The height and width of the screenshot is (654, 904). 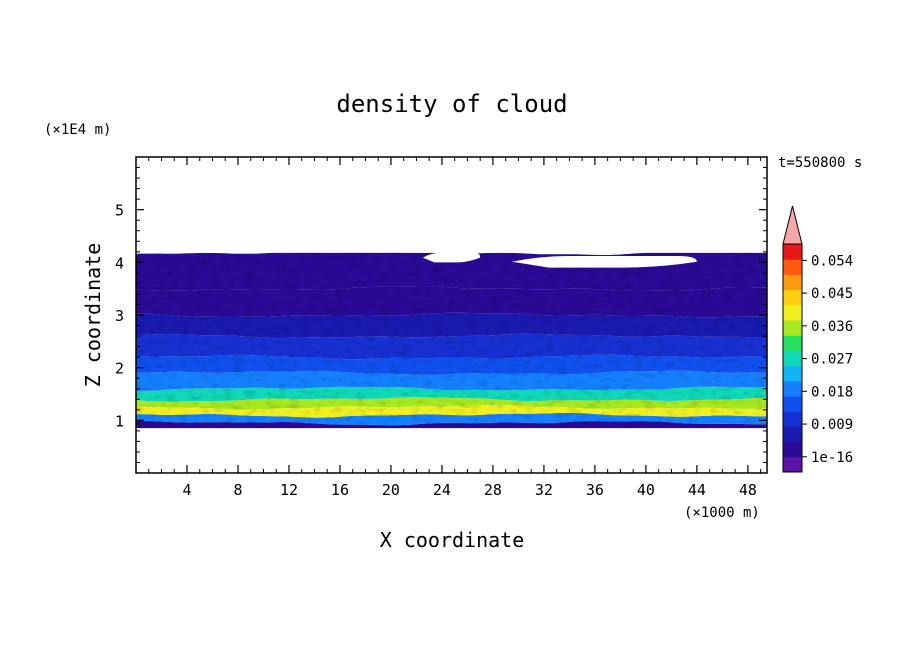 What do you see at coordinates (119, 421) in the screenshot?
I see `y-tick-label: 1` at bounding box center [119, 421].